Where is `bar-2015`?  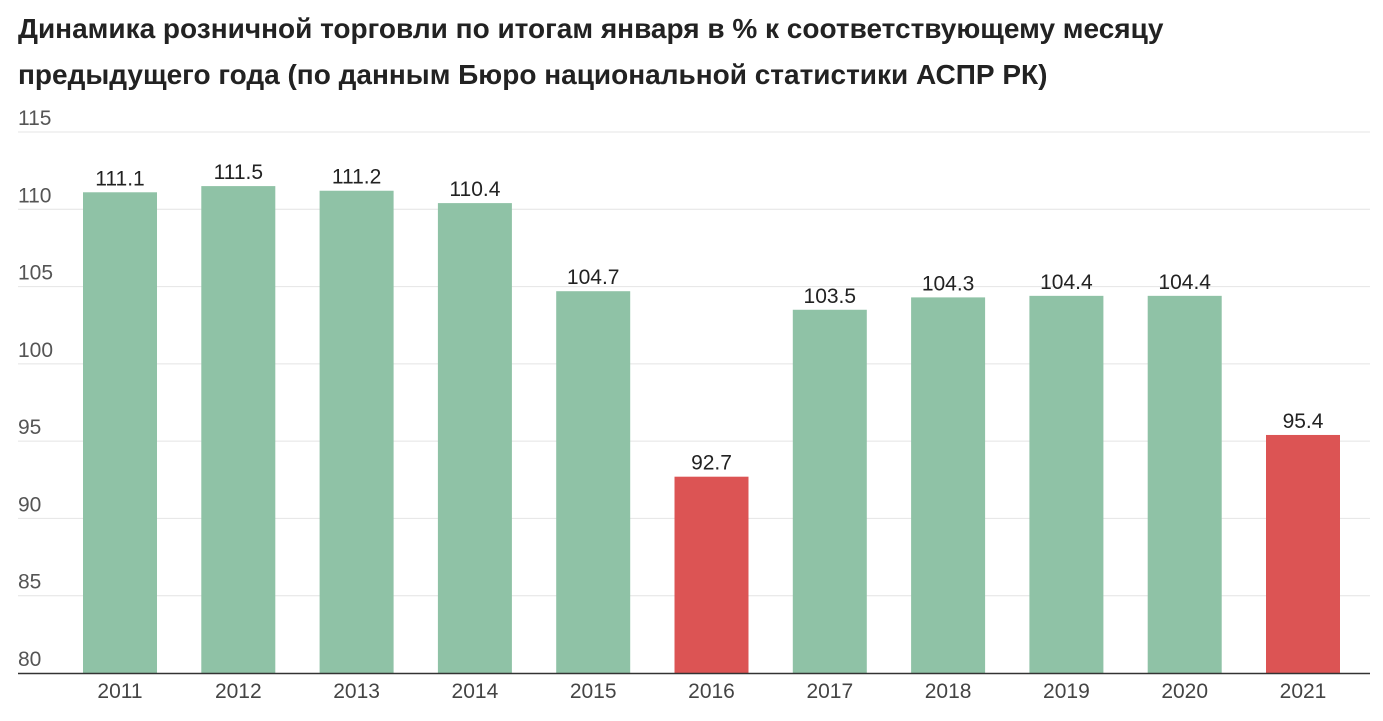 bar-2015 is located at coordinates (593, 482).